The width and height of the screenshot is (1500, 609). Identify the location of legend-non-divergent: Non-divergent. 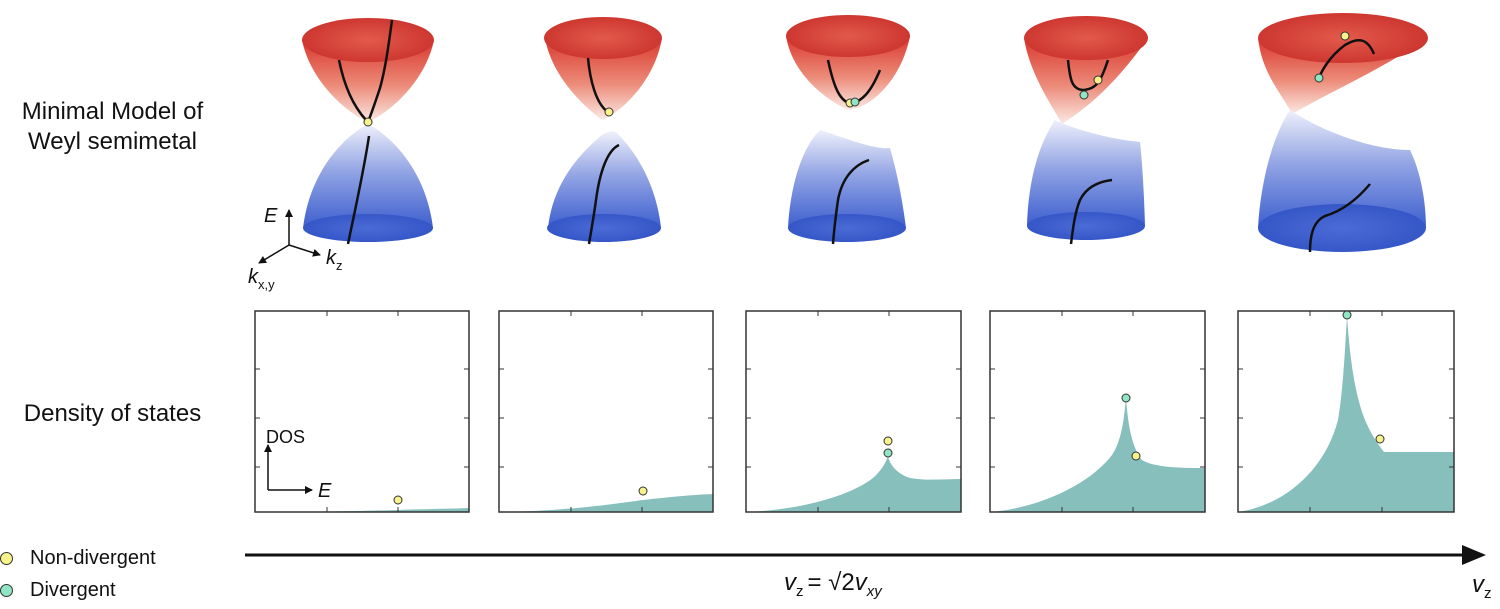
(110, 559).